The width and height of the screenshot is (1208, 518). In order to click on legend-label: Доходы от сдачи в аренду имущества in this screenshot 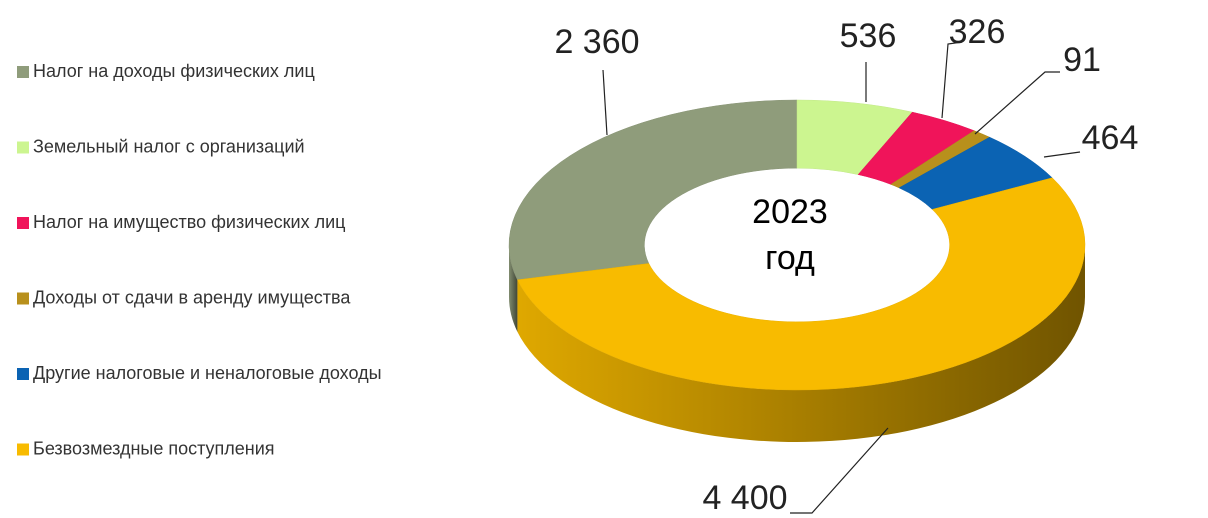, I will do `click(192, 297)`.